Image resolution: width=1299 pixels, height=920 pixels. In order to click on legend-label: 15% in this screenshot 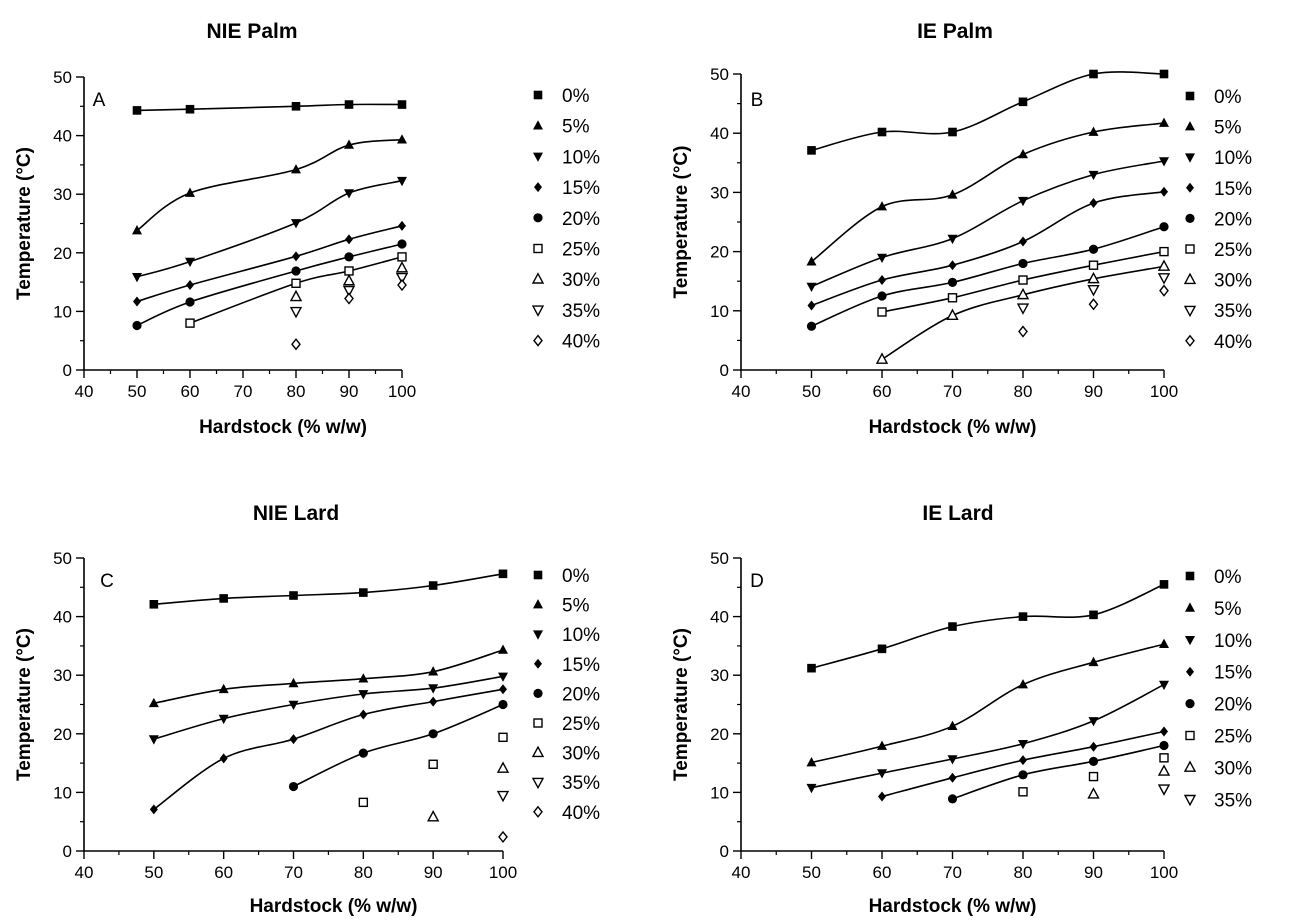, I will do `click(581, 665)`.